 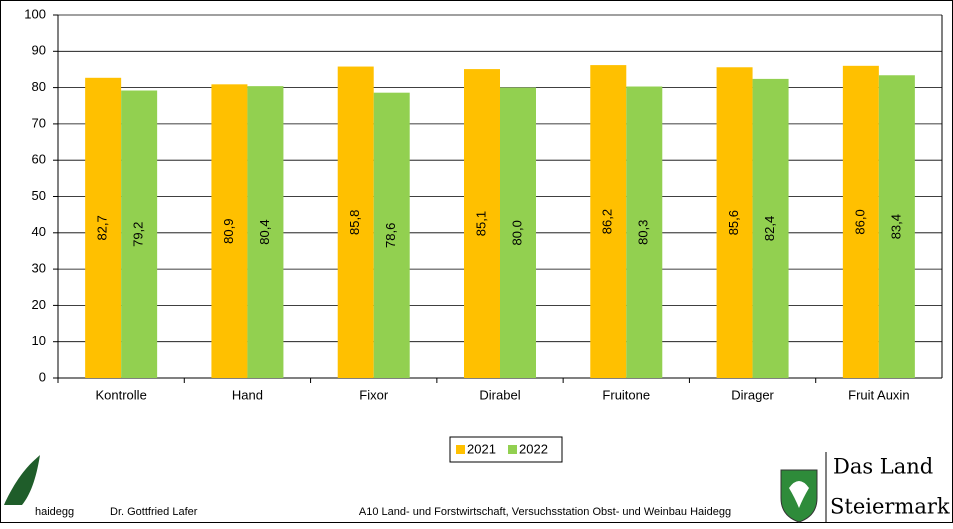 What do you see at coordinates (506, 449) in the screenshot?
I see `legend-box` at bounding box center [506, 449].